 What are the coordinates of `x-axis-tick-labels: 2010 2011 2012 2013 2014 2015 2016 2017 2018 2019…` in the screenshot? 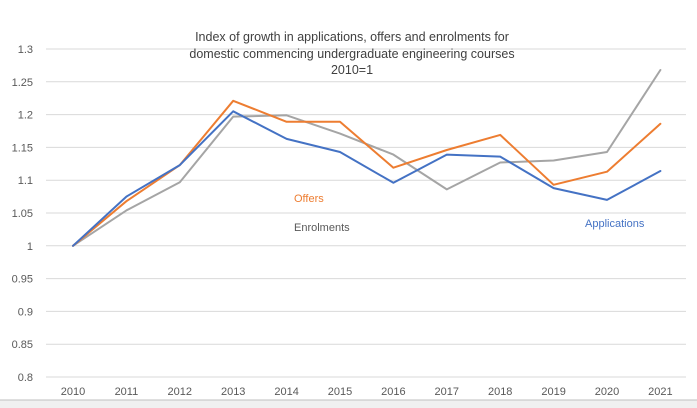 It's located at (367, 392).